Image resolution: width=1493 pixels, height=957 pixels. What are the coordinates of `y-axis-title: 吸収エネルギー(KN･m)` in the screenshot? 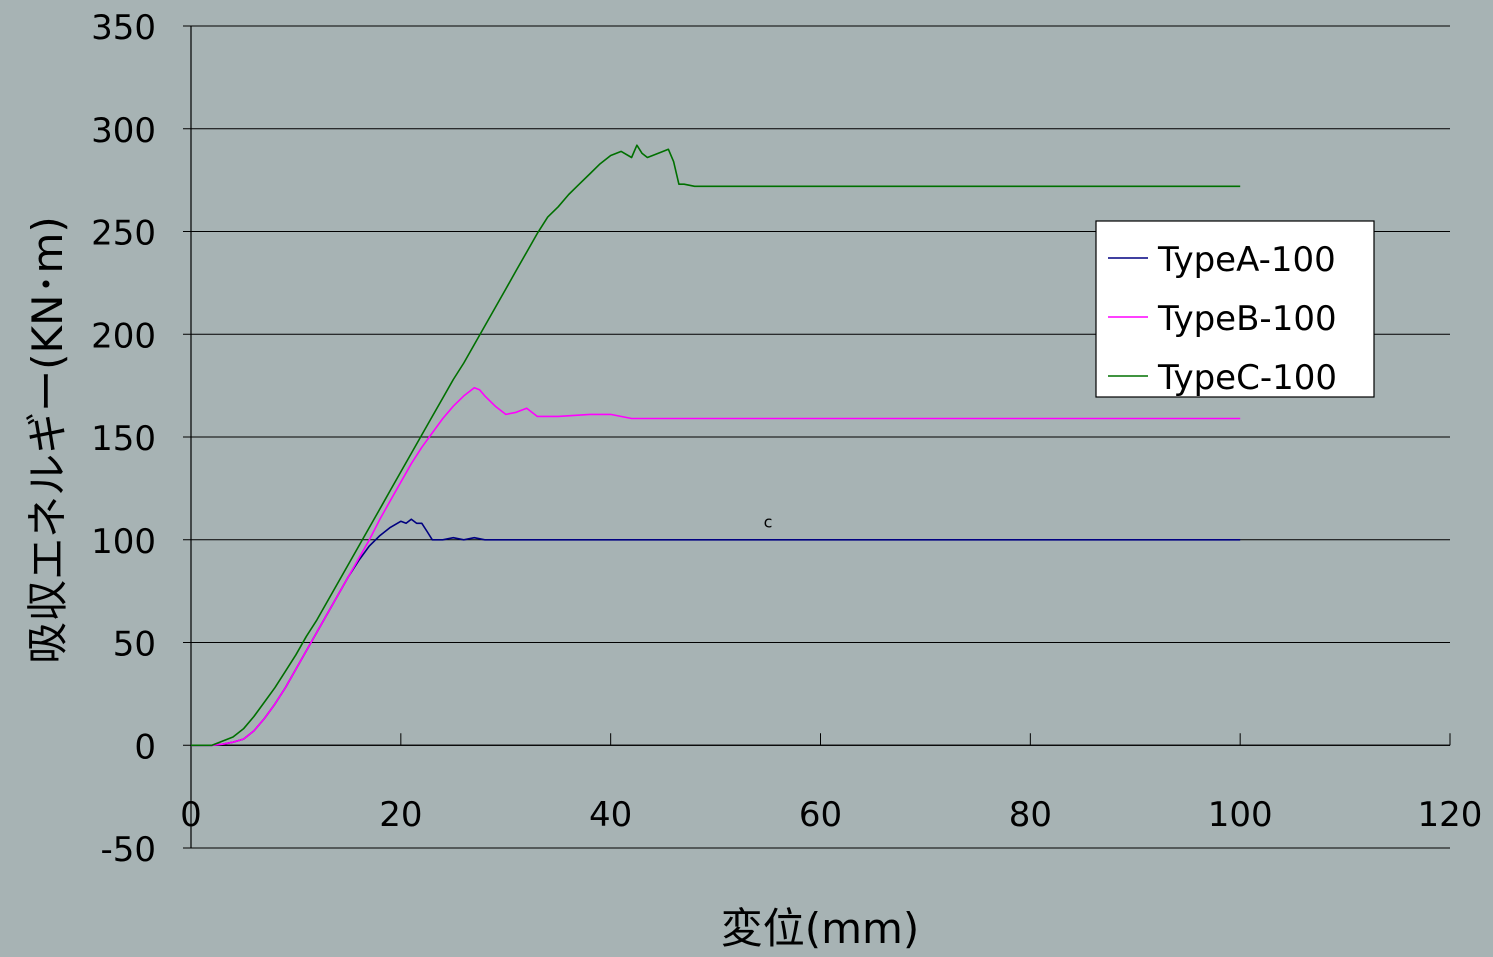 It's located at (47, 440).